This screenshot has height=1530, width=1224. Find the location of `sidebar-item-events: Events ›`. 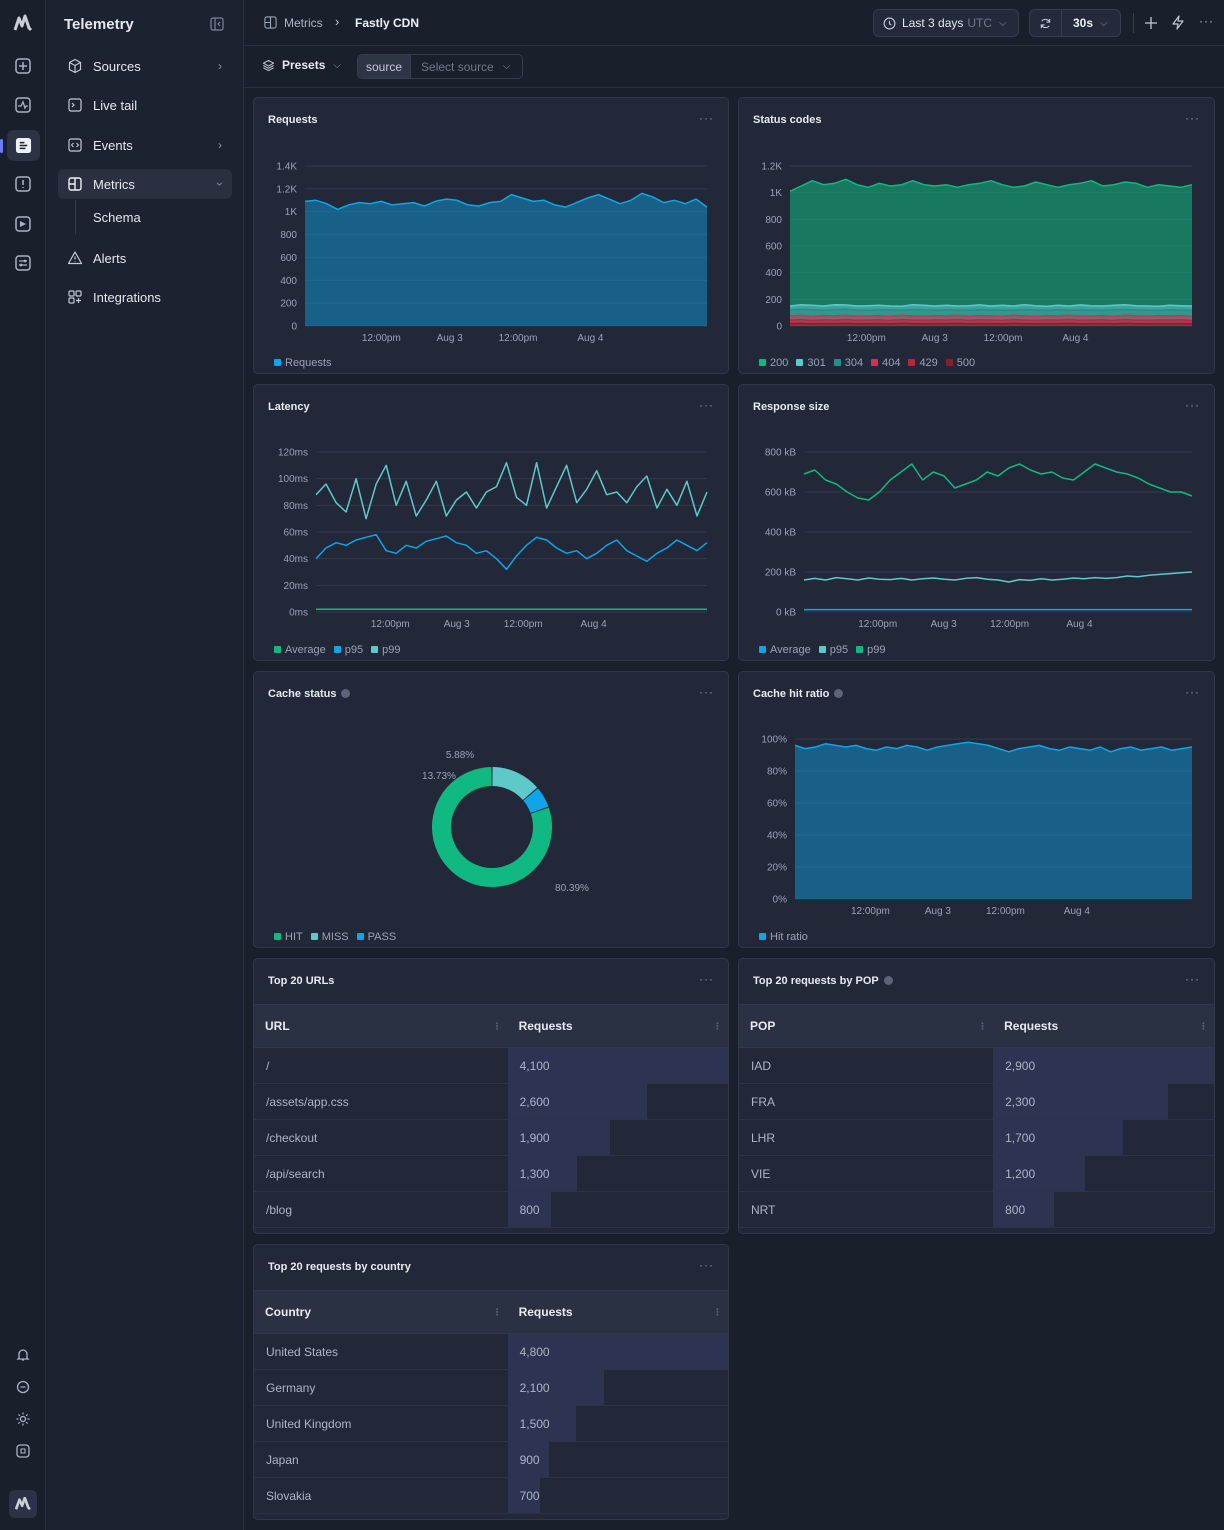

sidebar-item-events: Events › is located at coordinates (145, 145).